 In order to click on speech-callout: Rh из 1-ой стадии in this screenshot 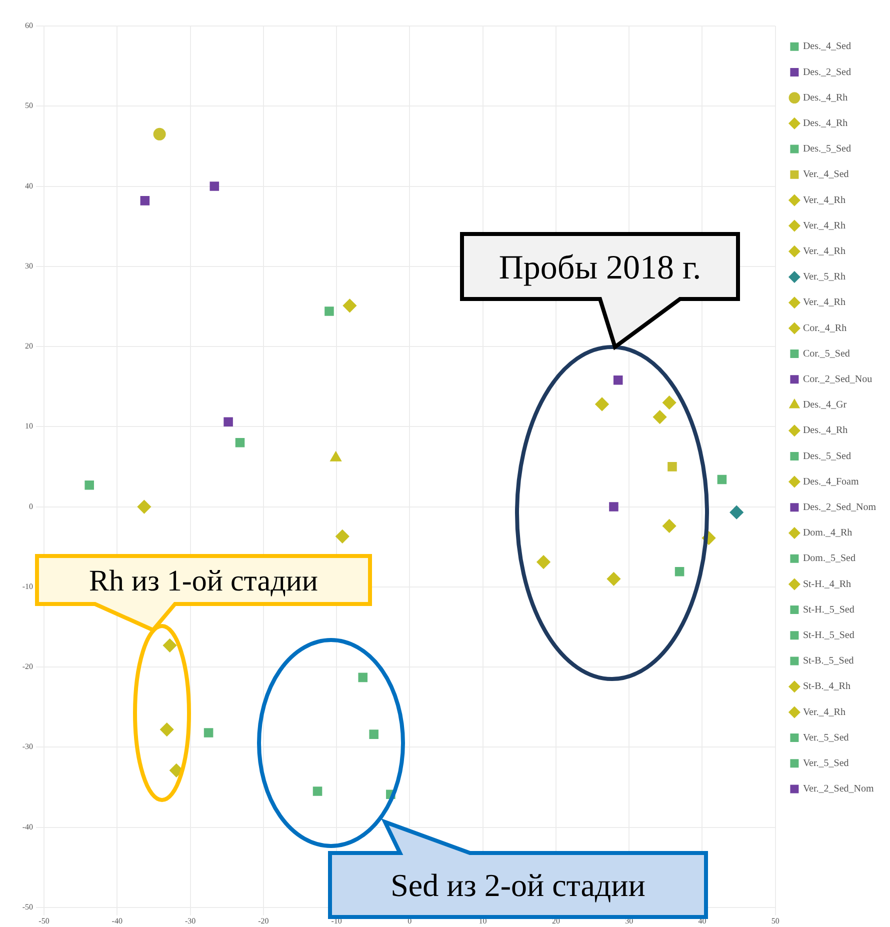, I will do `click(203, 593)`.